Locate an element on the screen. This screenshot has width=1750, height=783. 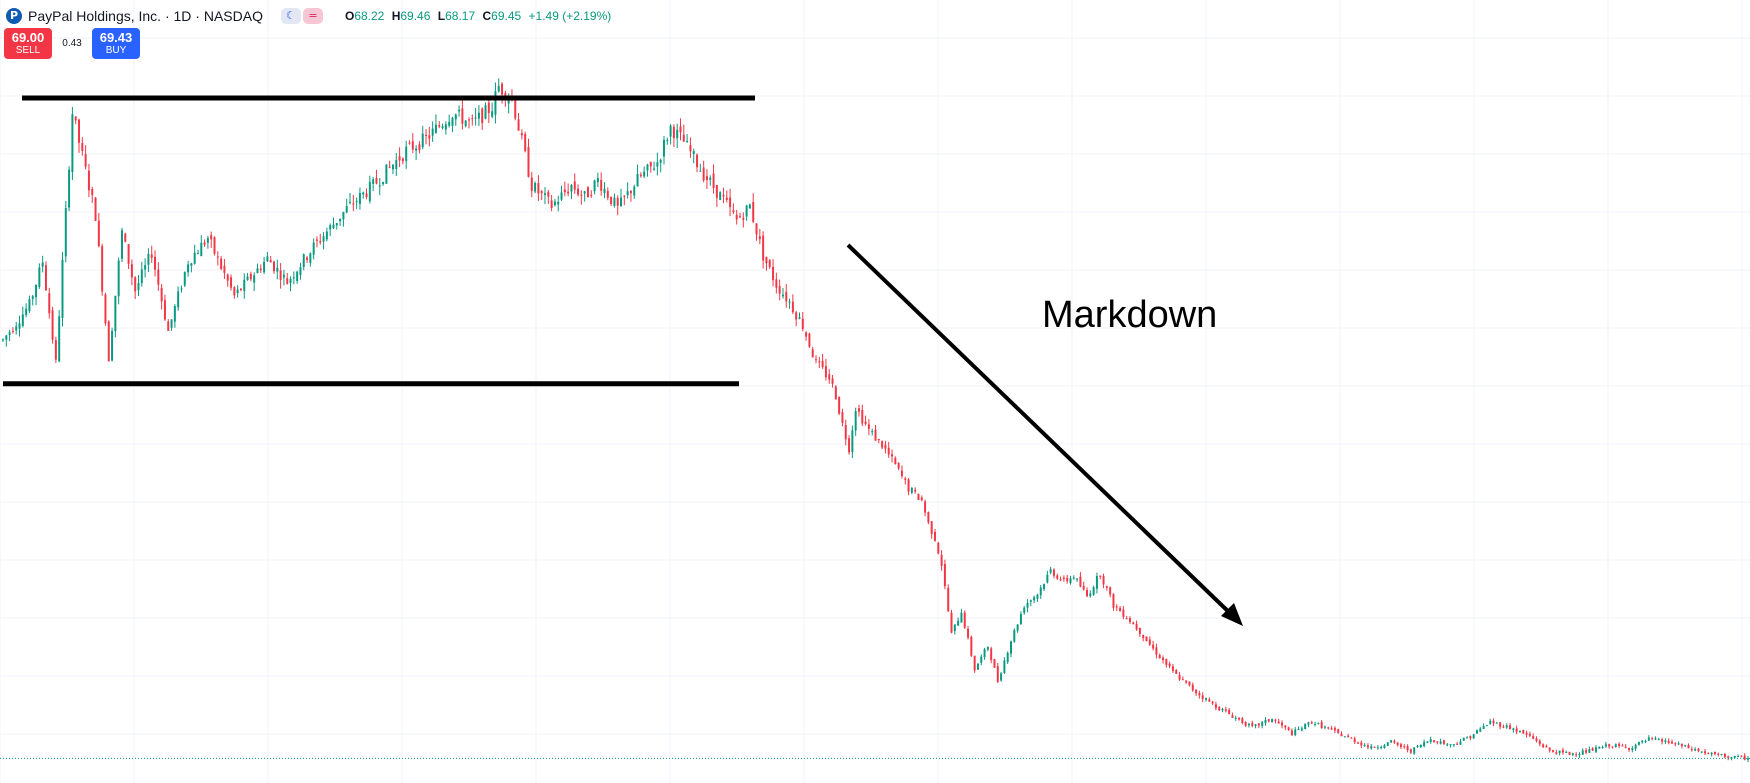
symbol-title: PayPal Holdings, Inc. · 1D · NASDAQ is located at coordinates (145, 16).